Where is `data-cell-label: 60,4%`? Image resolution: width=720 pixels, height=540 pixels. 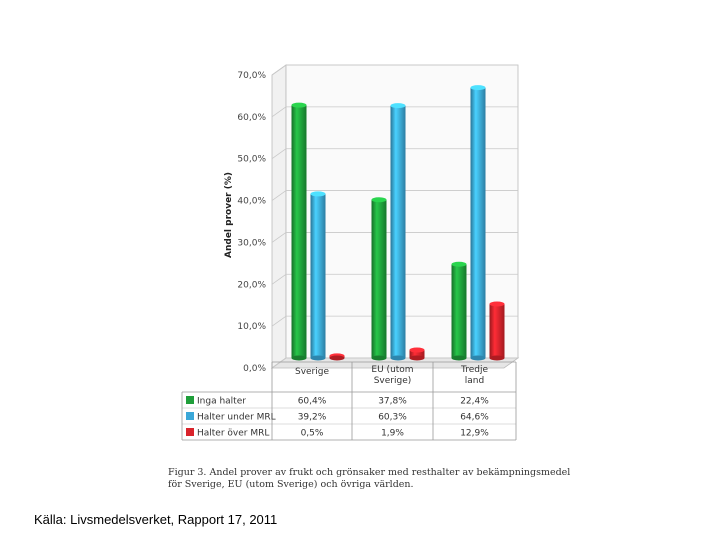
data-cell-label: 60,4% is located at coordinates (312, 402).